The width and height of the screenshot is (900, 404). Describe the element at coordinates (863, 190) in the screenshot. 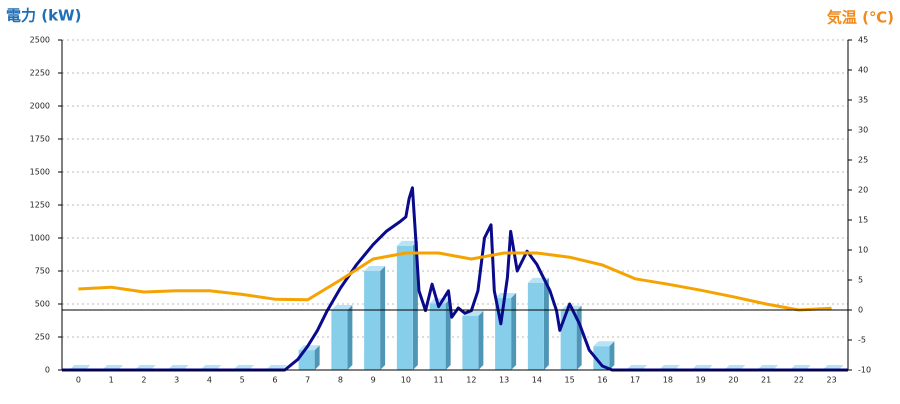

I see `y2-tick-label: 20` at that location.